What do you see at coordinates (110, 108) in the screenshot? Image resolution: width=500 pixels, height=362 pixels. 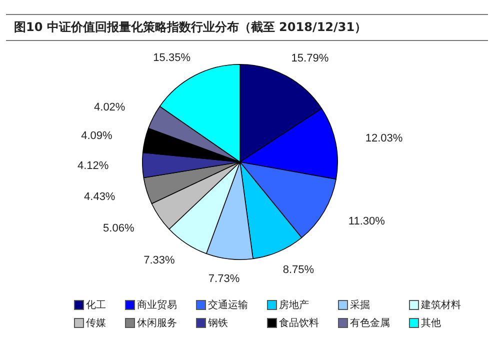 I see `data-label: 4.02%` at bounding box center [110, 108].